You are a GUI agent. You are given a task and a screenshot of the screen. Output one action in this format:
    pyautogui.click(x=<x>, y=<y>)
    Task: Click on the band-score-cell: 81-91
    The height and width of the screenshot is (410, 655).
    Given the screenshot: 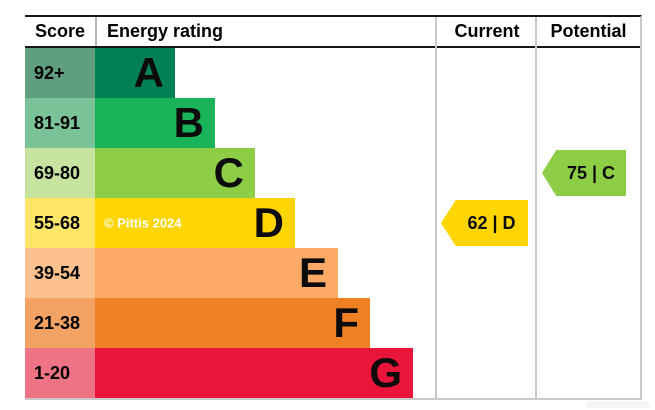 What is the action you would take?
    pyautogui.click(x=60, y=123)
    